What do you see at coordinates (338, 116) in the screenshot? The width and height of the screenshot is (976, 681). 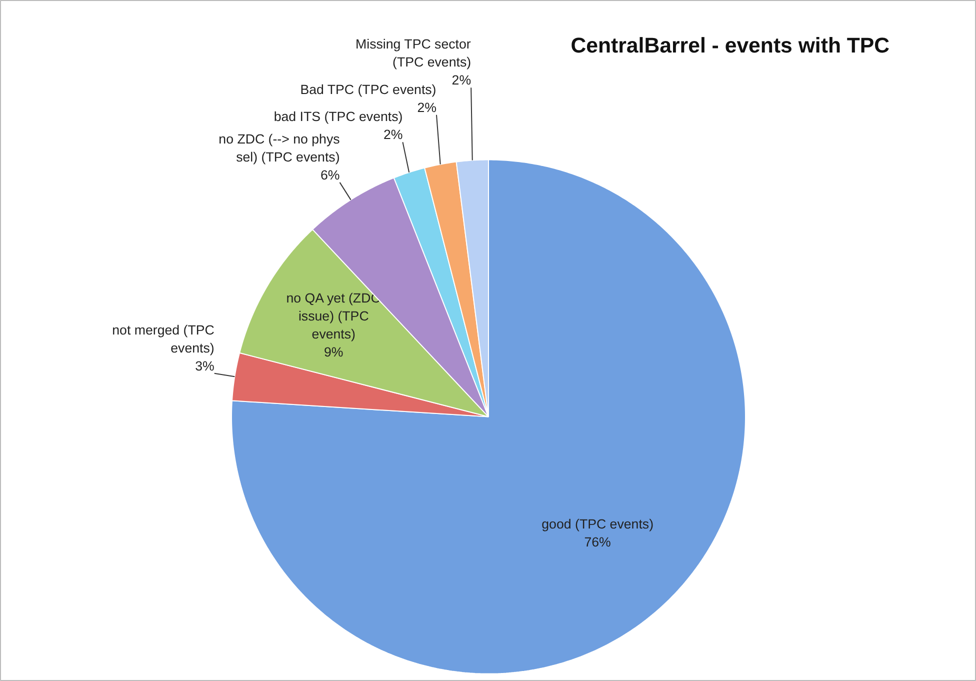 I see `slice-label: bad ITS (TPC events)` at bounding box center [338, 116].